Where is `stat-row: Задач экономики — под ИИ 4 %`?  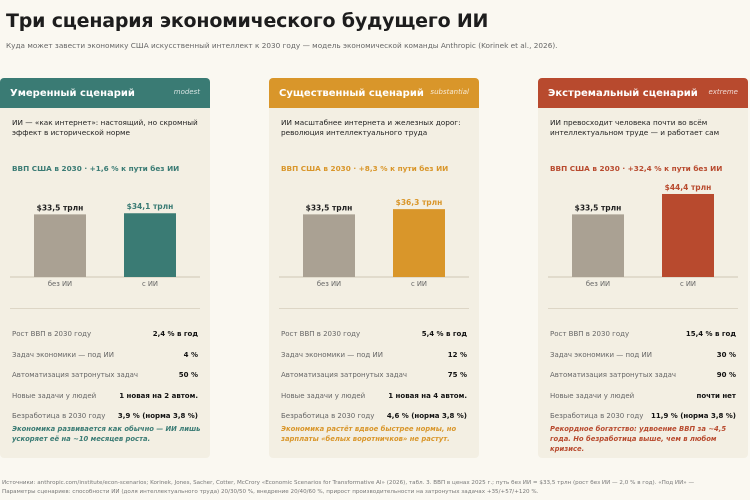
stat-row: Задач экономики — под ИИ 4 % is located at coordinates (105, 355).